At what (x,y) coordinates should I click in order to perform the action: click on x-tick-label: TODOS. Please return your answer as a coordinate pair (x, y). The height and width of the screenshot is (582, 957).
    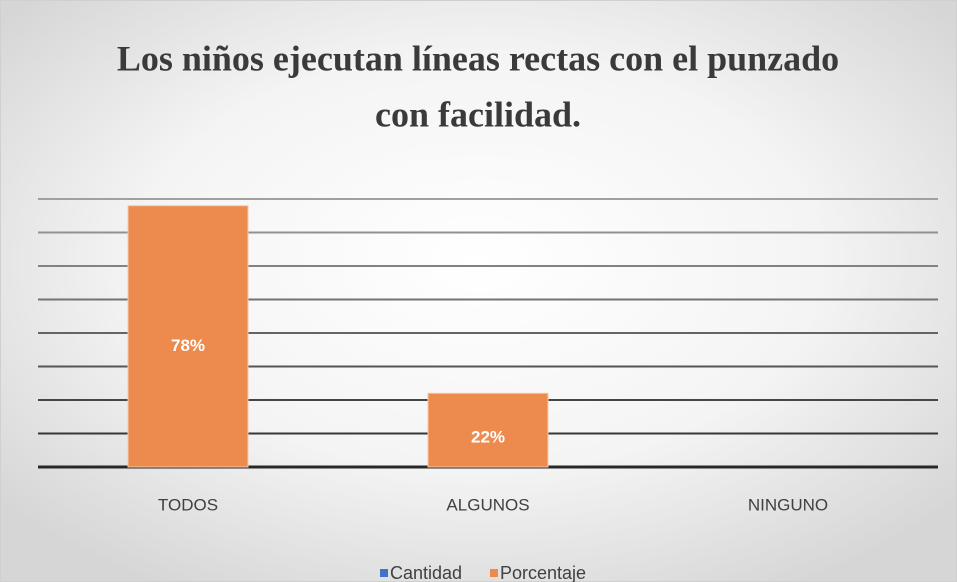
    Looking at the image, I should click on (188, 504).